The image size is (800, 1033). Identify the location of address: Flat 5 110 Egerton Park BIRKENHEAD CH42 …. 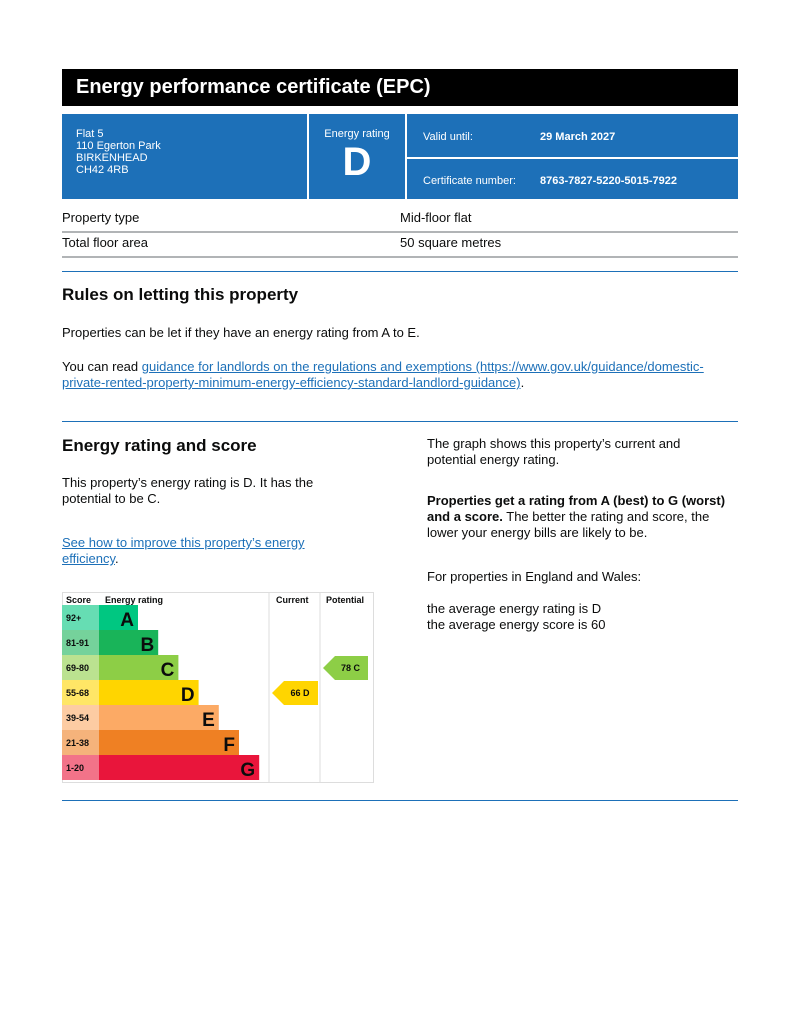
(184, 156).